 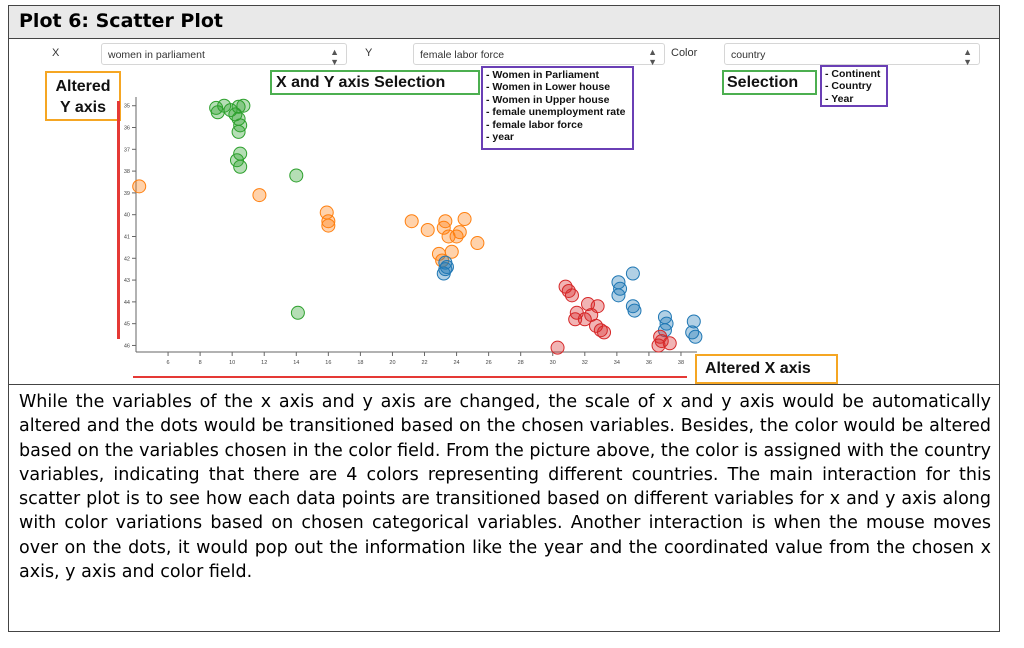 I want to click on x-tick-label: 30, so click(x=553, y=363).